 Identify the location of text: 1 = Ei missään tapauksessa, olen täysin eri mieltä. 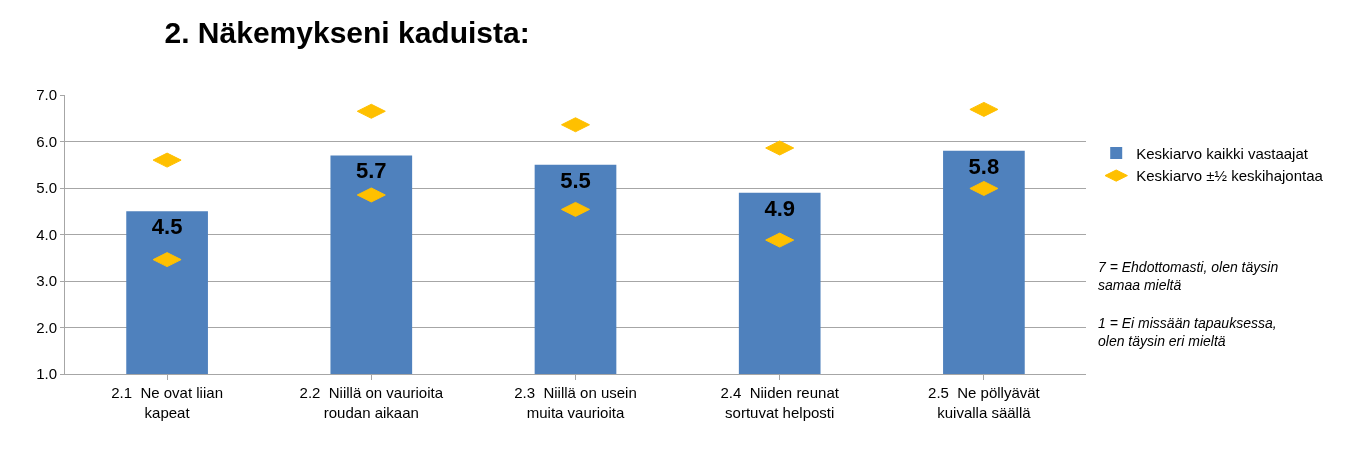
(1187, 332).